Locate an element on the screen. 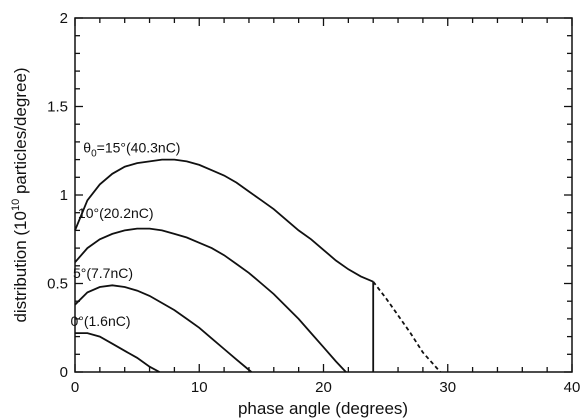  series-label: 0°(1.6nC) is located at coordinates (100, 321).